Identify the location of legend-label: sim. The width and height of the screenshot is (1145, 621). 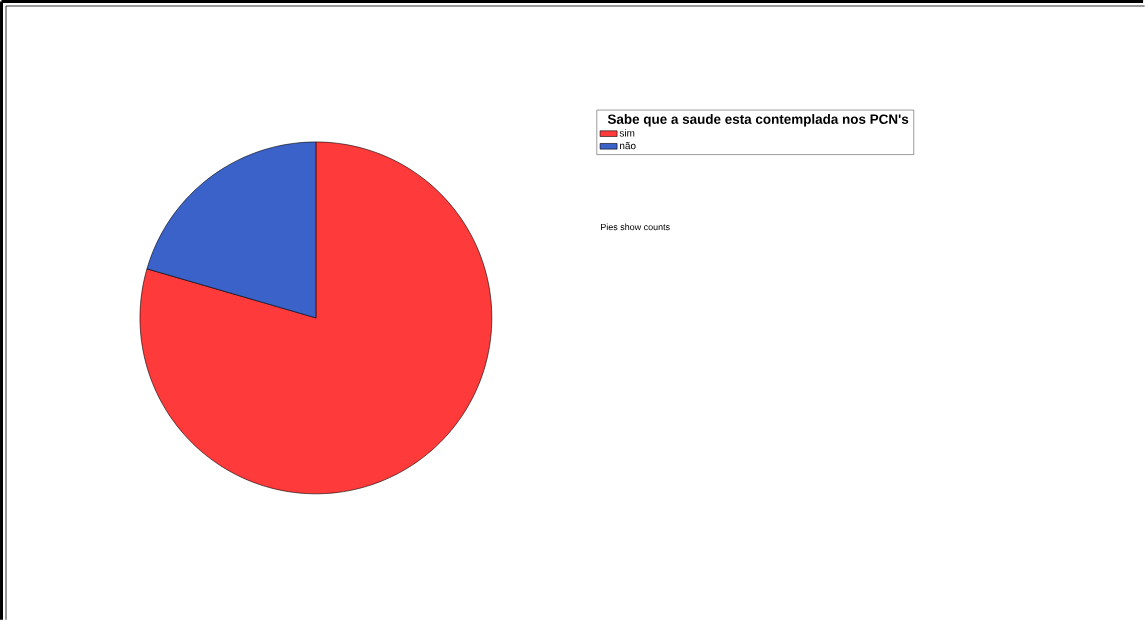
(627, 133).